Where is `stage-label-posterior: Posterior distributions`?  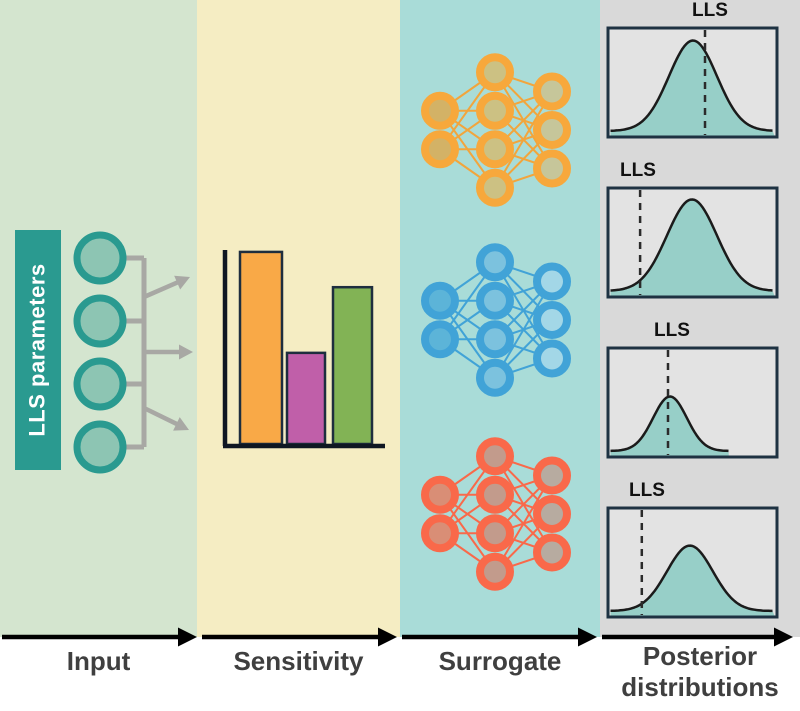 stage-label-posterior: Posterior distributions is located at coordinates (700, 671).